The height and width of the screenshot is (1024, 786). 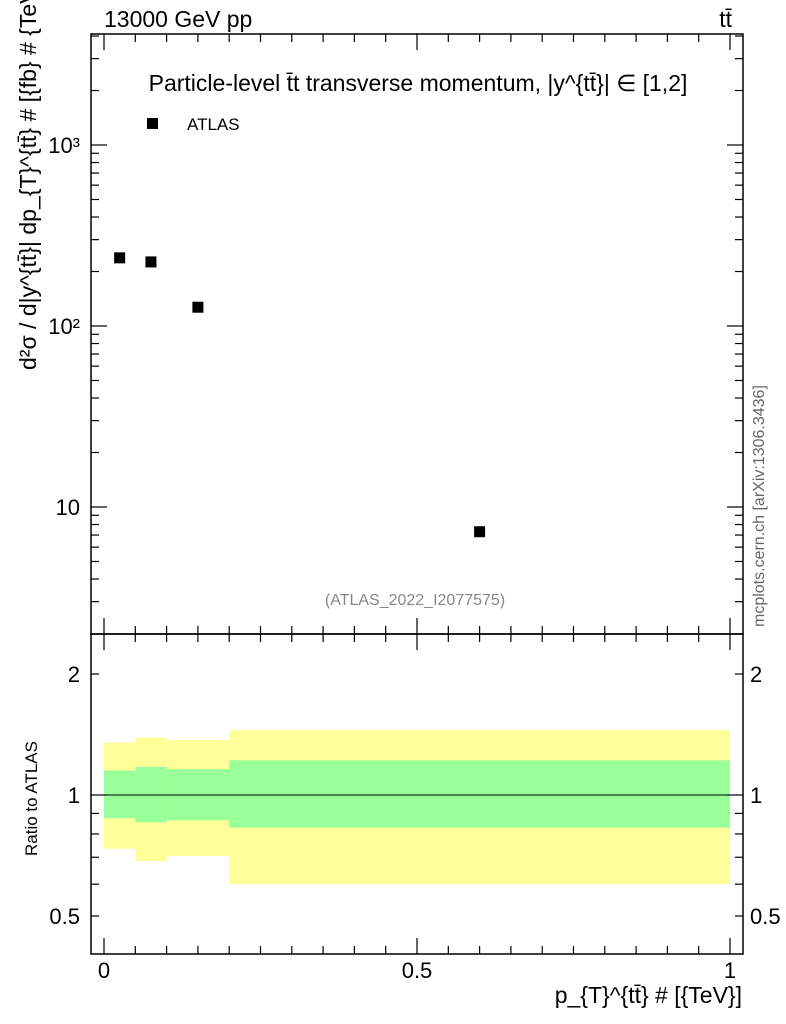 What do you see at coordinates (213, 124) in the screenshot?
I see `legend-atlas-label: ATLAS` at bounding box center [213, 124].